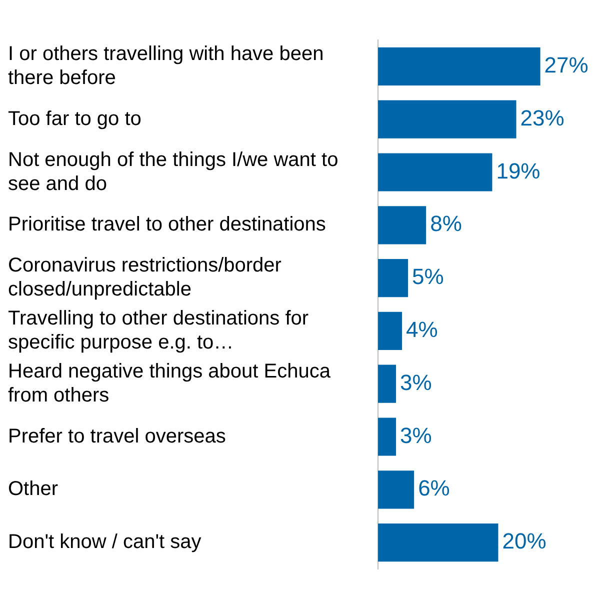  What do you see at coordinates (542, 117) in the screenshot?
I see `data-label: 23%` at bounding box center [542, 117].